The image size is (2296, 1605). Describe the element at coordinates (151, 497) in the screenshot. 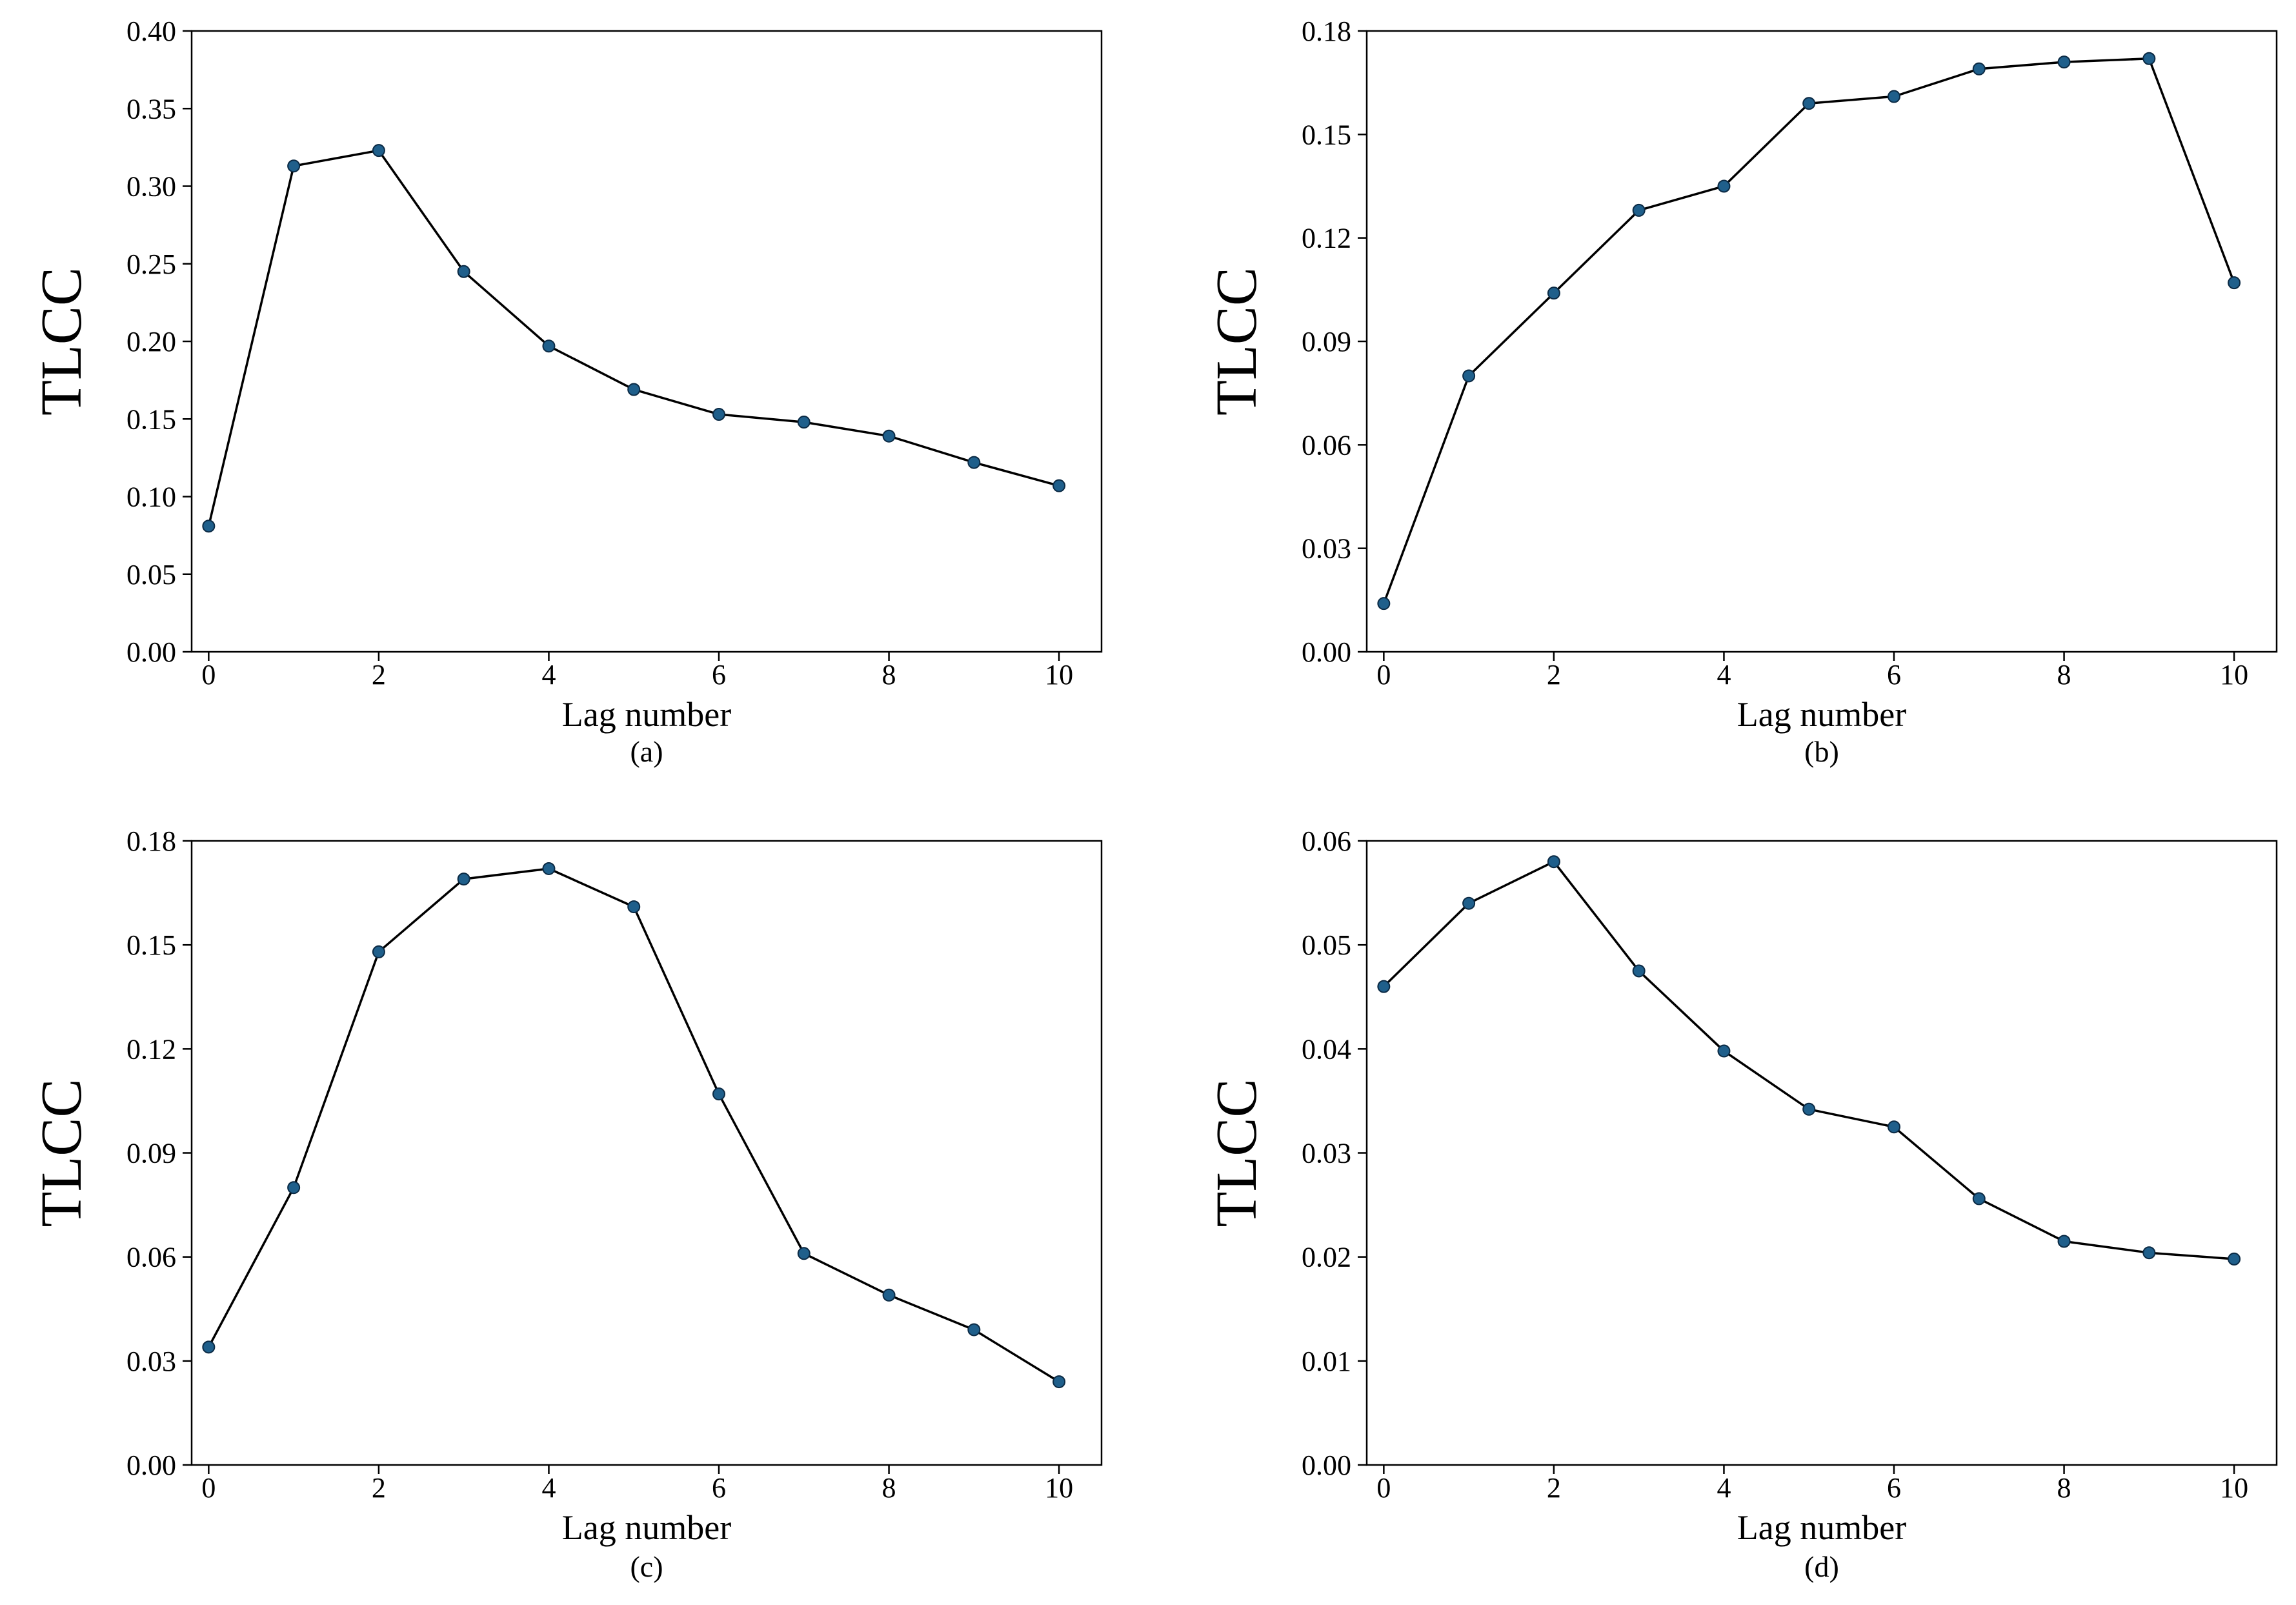

I see `y-tick-label: 0.10` at that location.